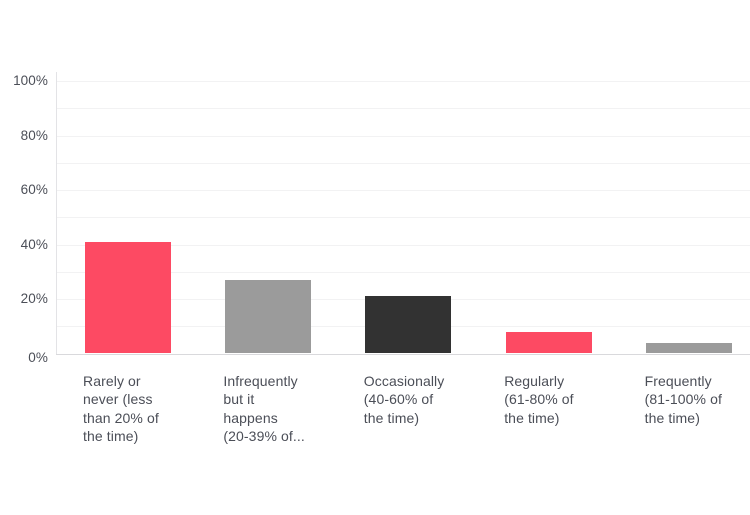 The width and height of the screenshot is (750, 515). I want to click on y-tick-label: 80%, so click(34, 135).